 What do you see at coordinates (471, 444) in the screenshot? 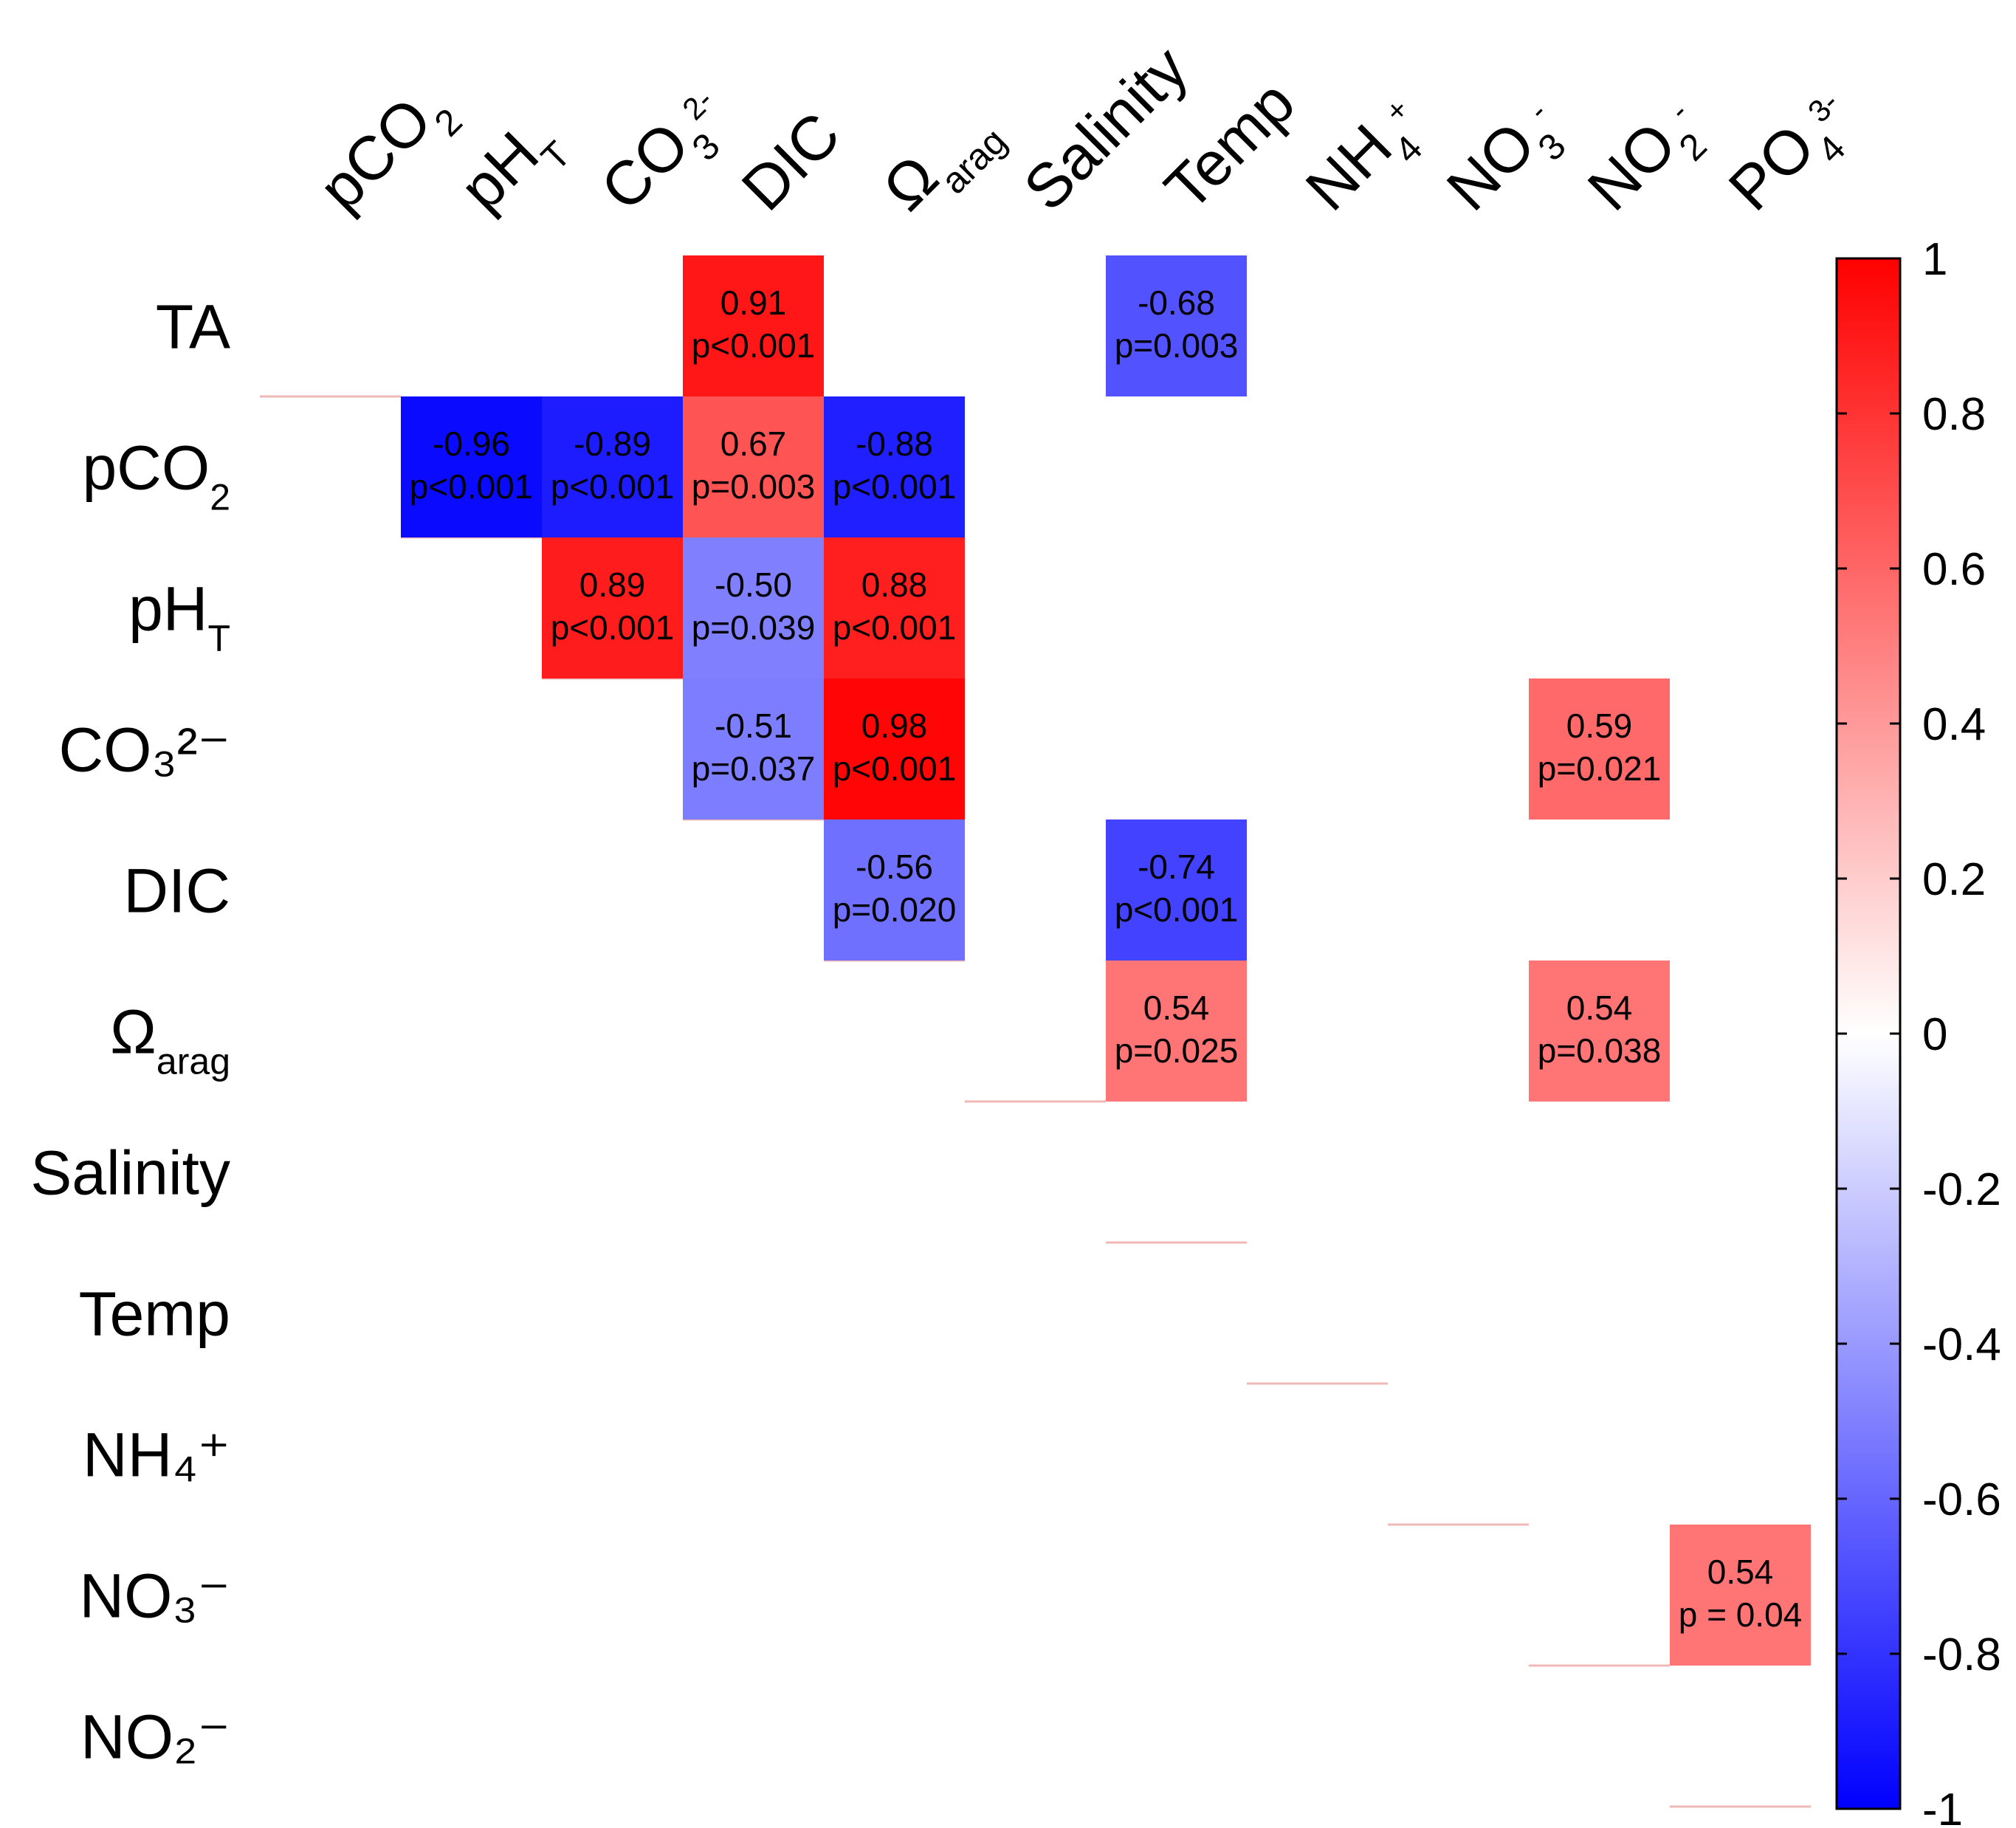
I see `cell-r-label: -0.96` at bounding box center [471, 444].